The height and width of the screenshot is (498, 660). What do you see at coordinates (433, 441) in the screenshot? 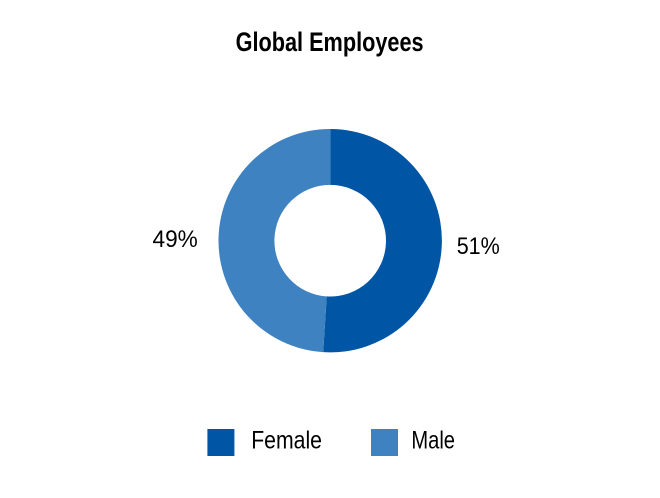
I see `svg-text: Male` at bounding box center [433, 441].